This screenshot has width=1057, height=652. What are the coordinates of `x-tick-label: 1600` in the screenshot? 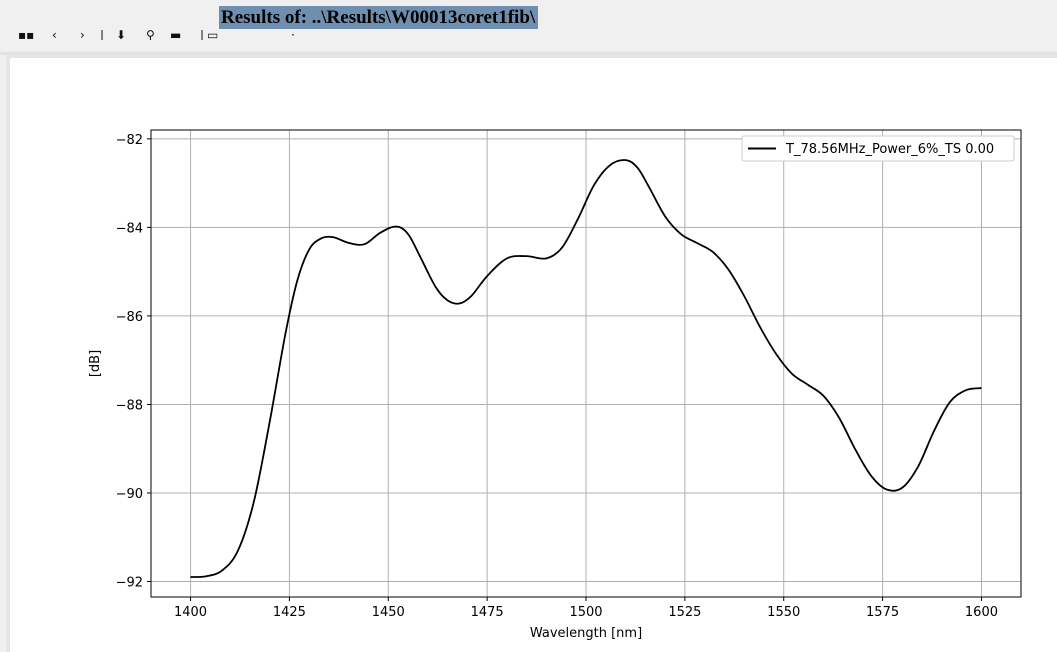 It's located at (981, 612).